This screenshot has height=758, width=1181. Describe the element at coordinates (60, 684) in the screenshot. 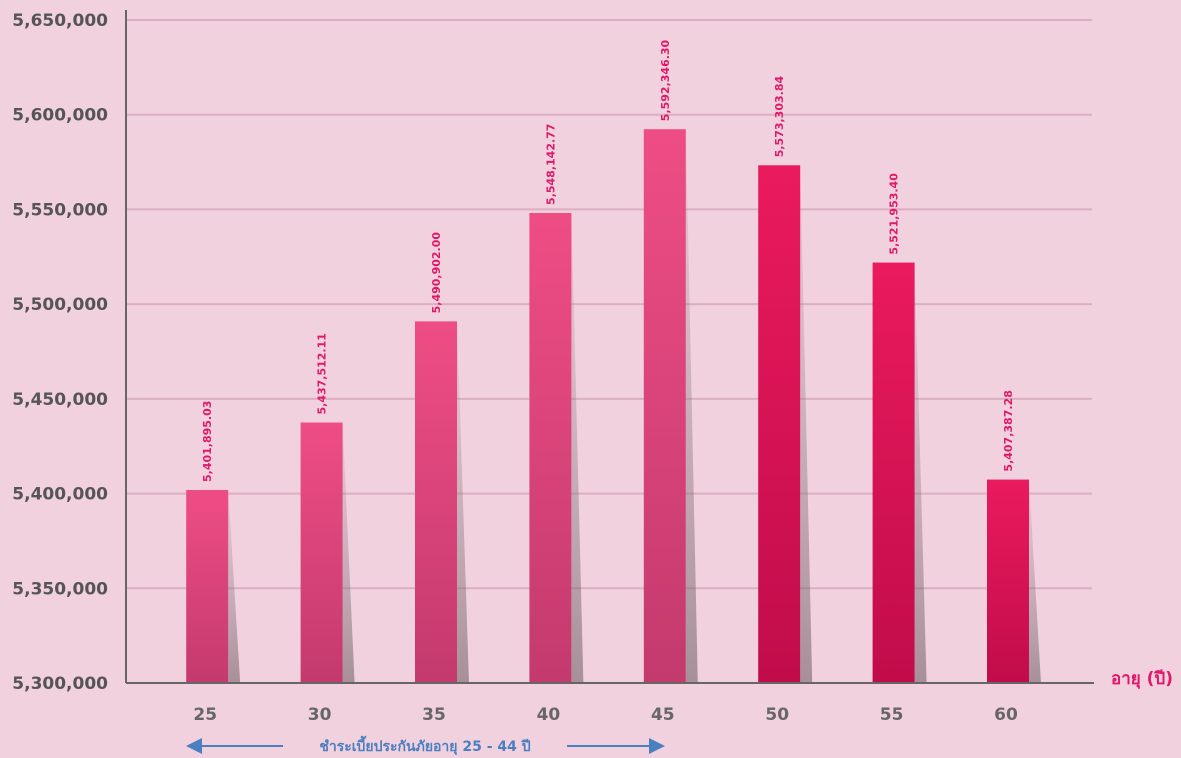

I see `y-tick-label: 5,300,000` at that location.